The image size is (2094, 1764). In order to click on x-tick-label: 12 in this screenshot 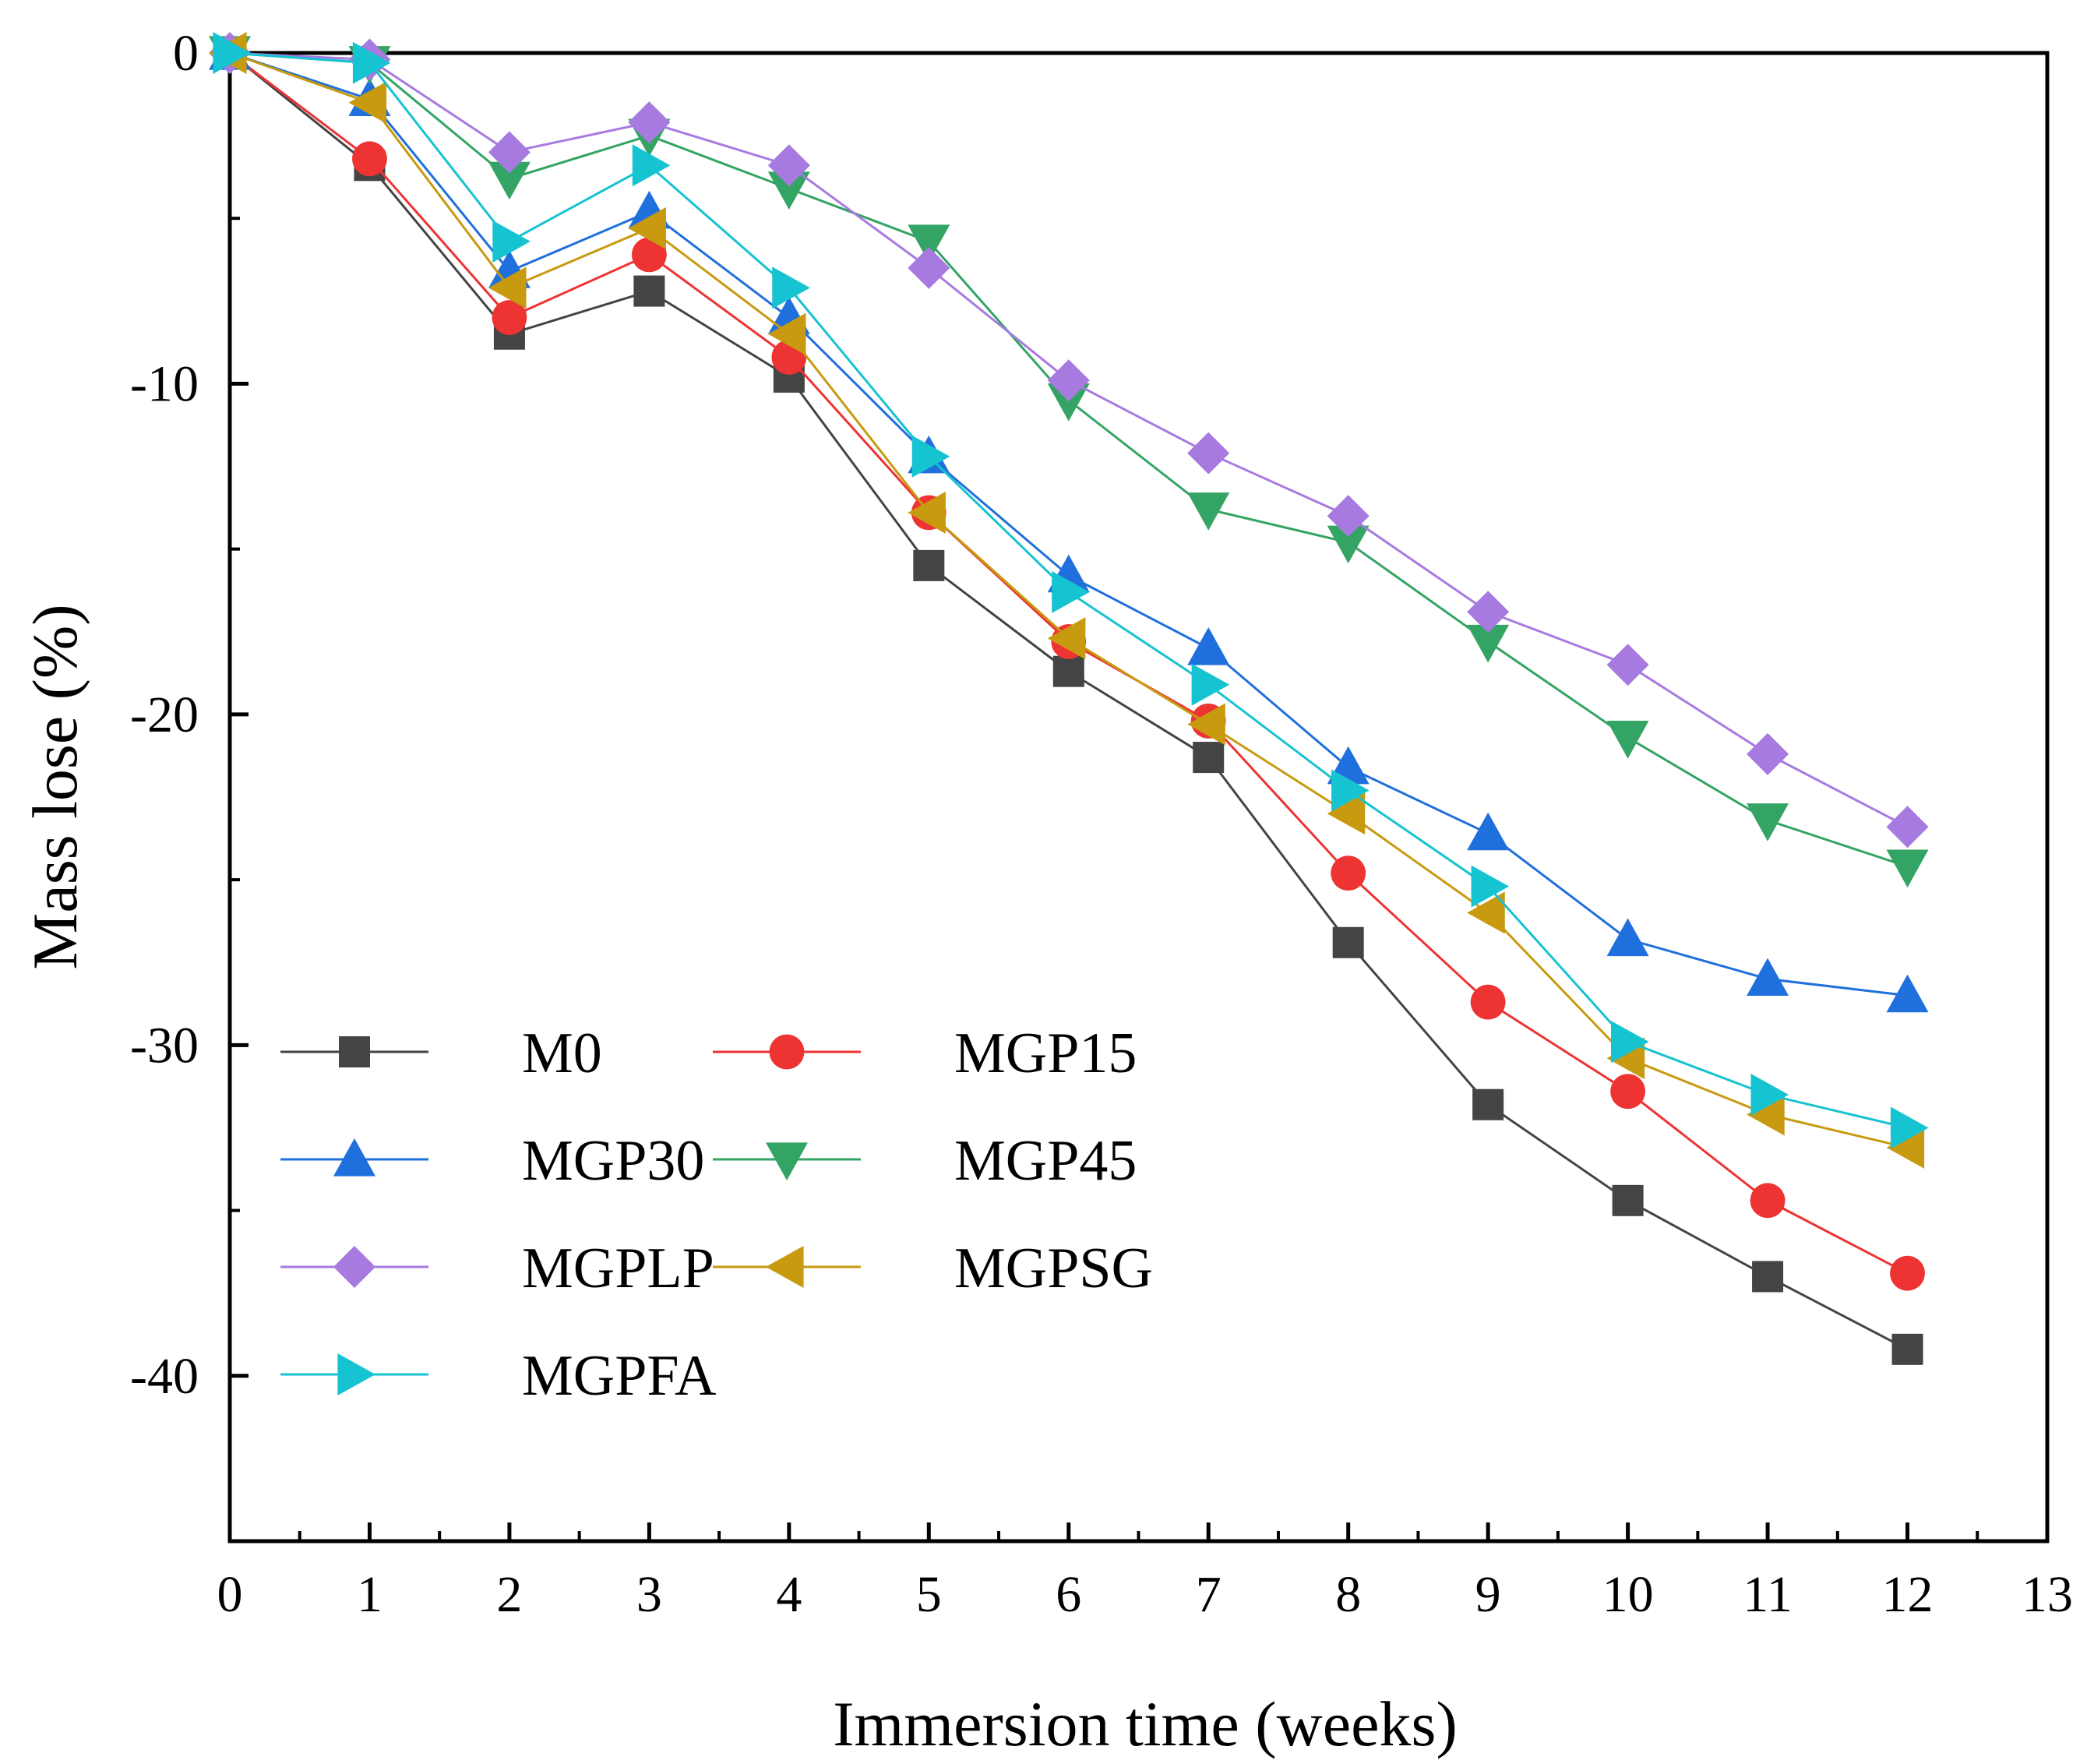, I will do `click(1908, 1594)`.